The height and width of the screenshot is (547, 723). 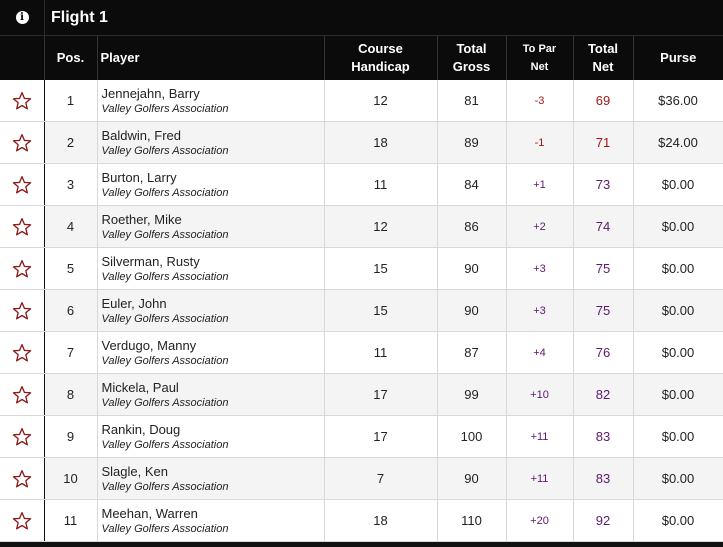 What do you see at coordinates (141, 429) in the screenshot?
I see `player-name: Rankin, Doug` at bounding box center [141, 429].